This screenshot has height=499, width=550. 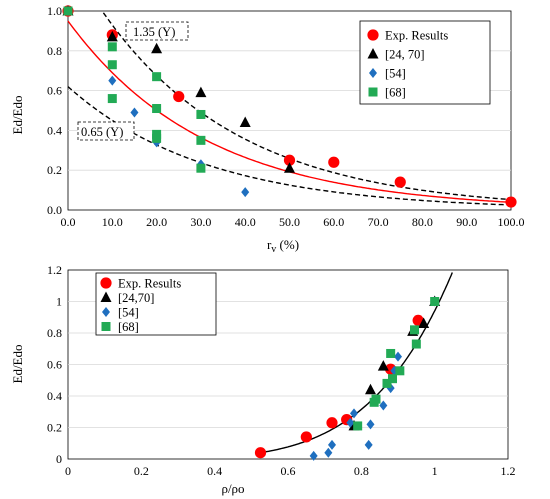 I want to click on legend-bottom: Exp. Results[24,70][54][68], so click(x=156, y=304).